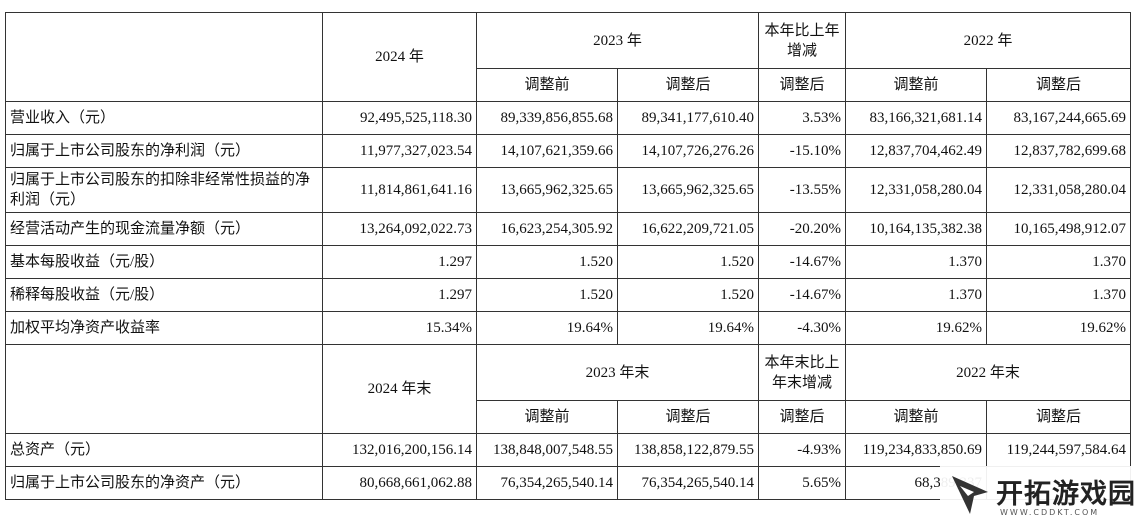 Image resolution: width=1136 pixels, height=525 pixels. What do you see at coordinates (1059, 118) in the screenshot?
I see `value-cell: 83,167,244,665.69` at bounding box center [1059, 118].